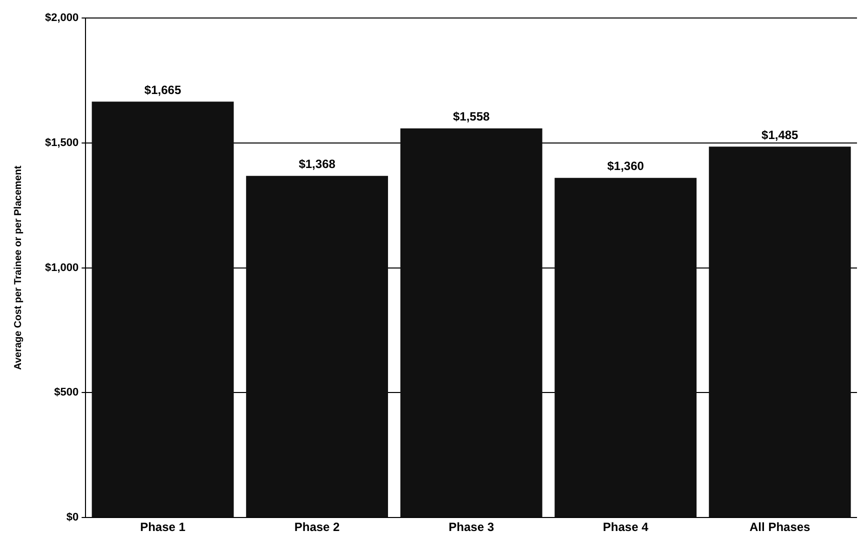 Image resolution: width=865 pixels, height=546 pixels. What do you see at coordinates (163, 89) in the screenshot?
I see `data-label: $1,665` at bounding box center [163, 89].